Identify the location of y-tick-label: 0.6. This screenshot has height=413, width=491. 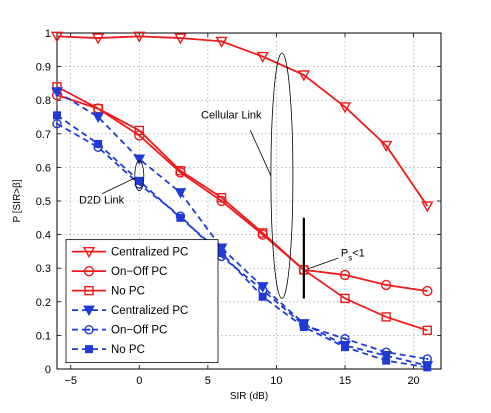
(43, 168).